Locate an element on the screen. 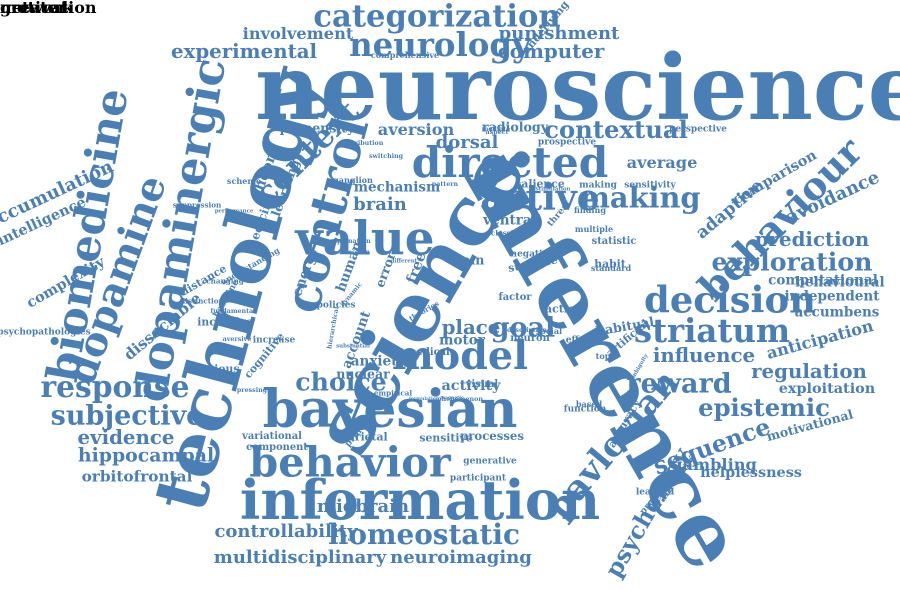 Image resolution: width=900 pixels, height=590 pixels. word: formulation is located at coordinates (424, 399).